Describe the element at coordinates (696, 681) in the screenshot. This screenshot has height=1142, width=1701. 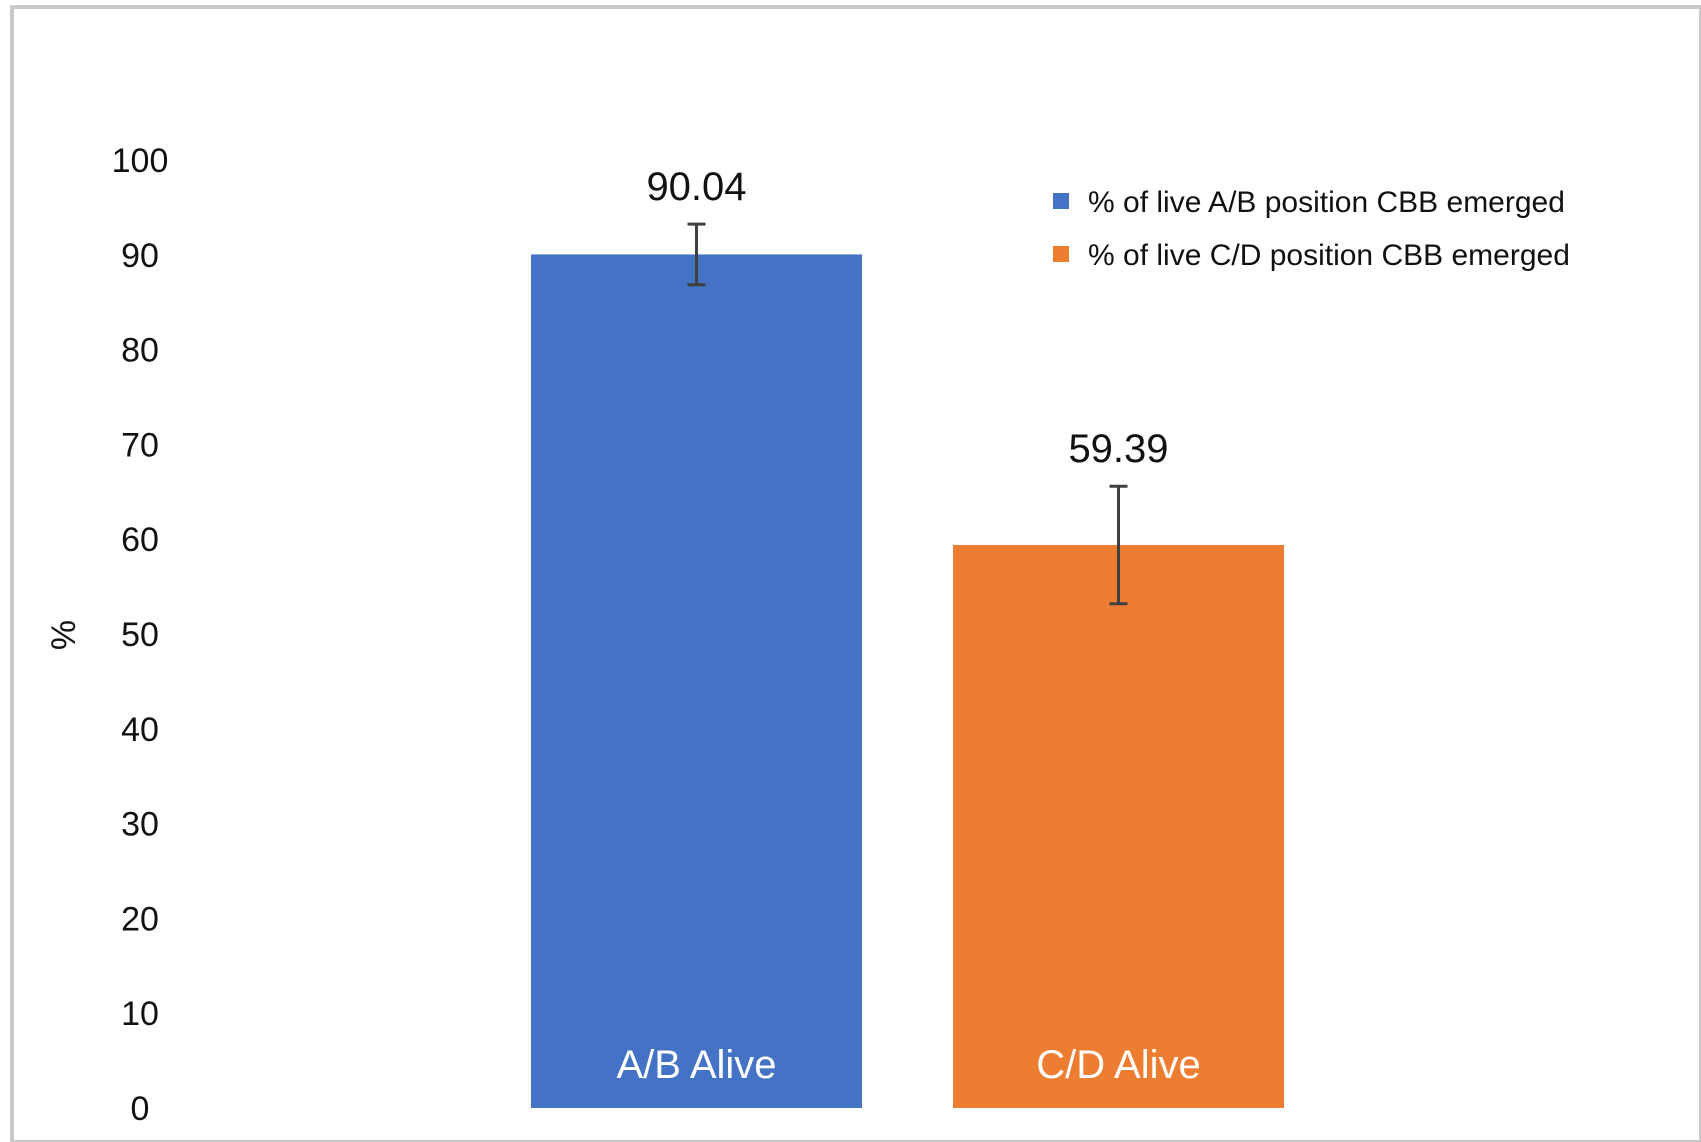
I see `bar-ab-alive` at that location.